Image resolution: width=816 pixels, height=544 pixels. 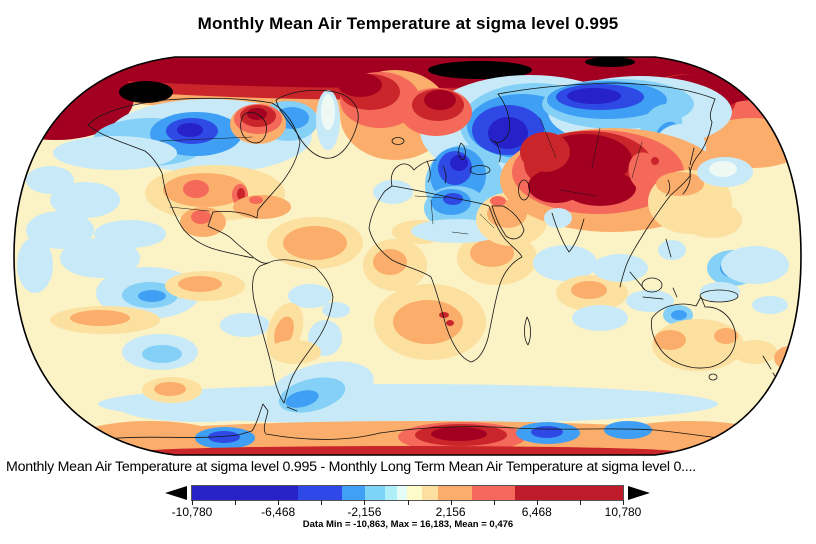 I want to click on colorbar-overflow-arrow-icon, so click(x=639, y=493).